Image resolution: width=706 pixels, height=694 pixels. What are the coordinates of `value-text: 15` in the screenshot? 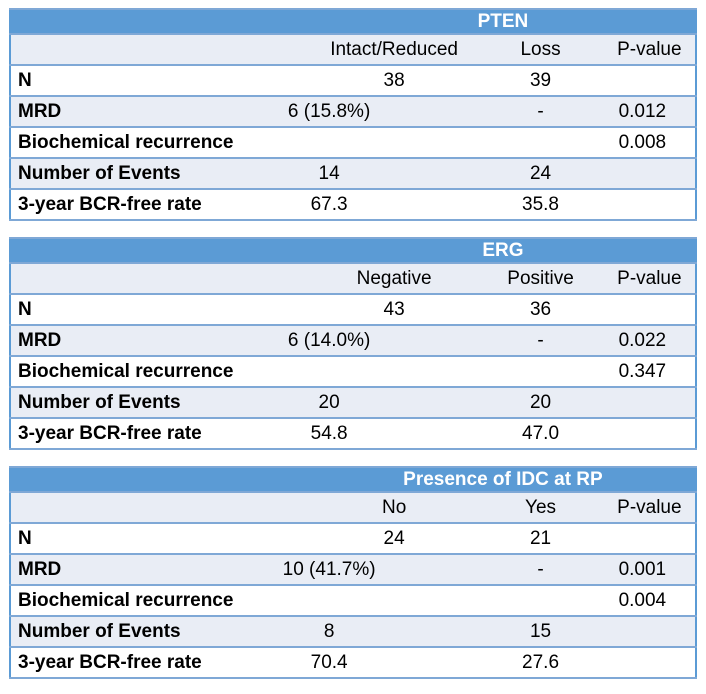 It's located at (540, 631).